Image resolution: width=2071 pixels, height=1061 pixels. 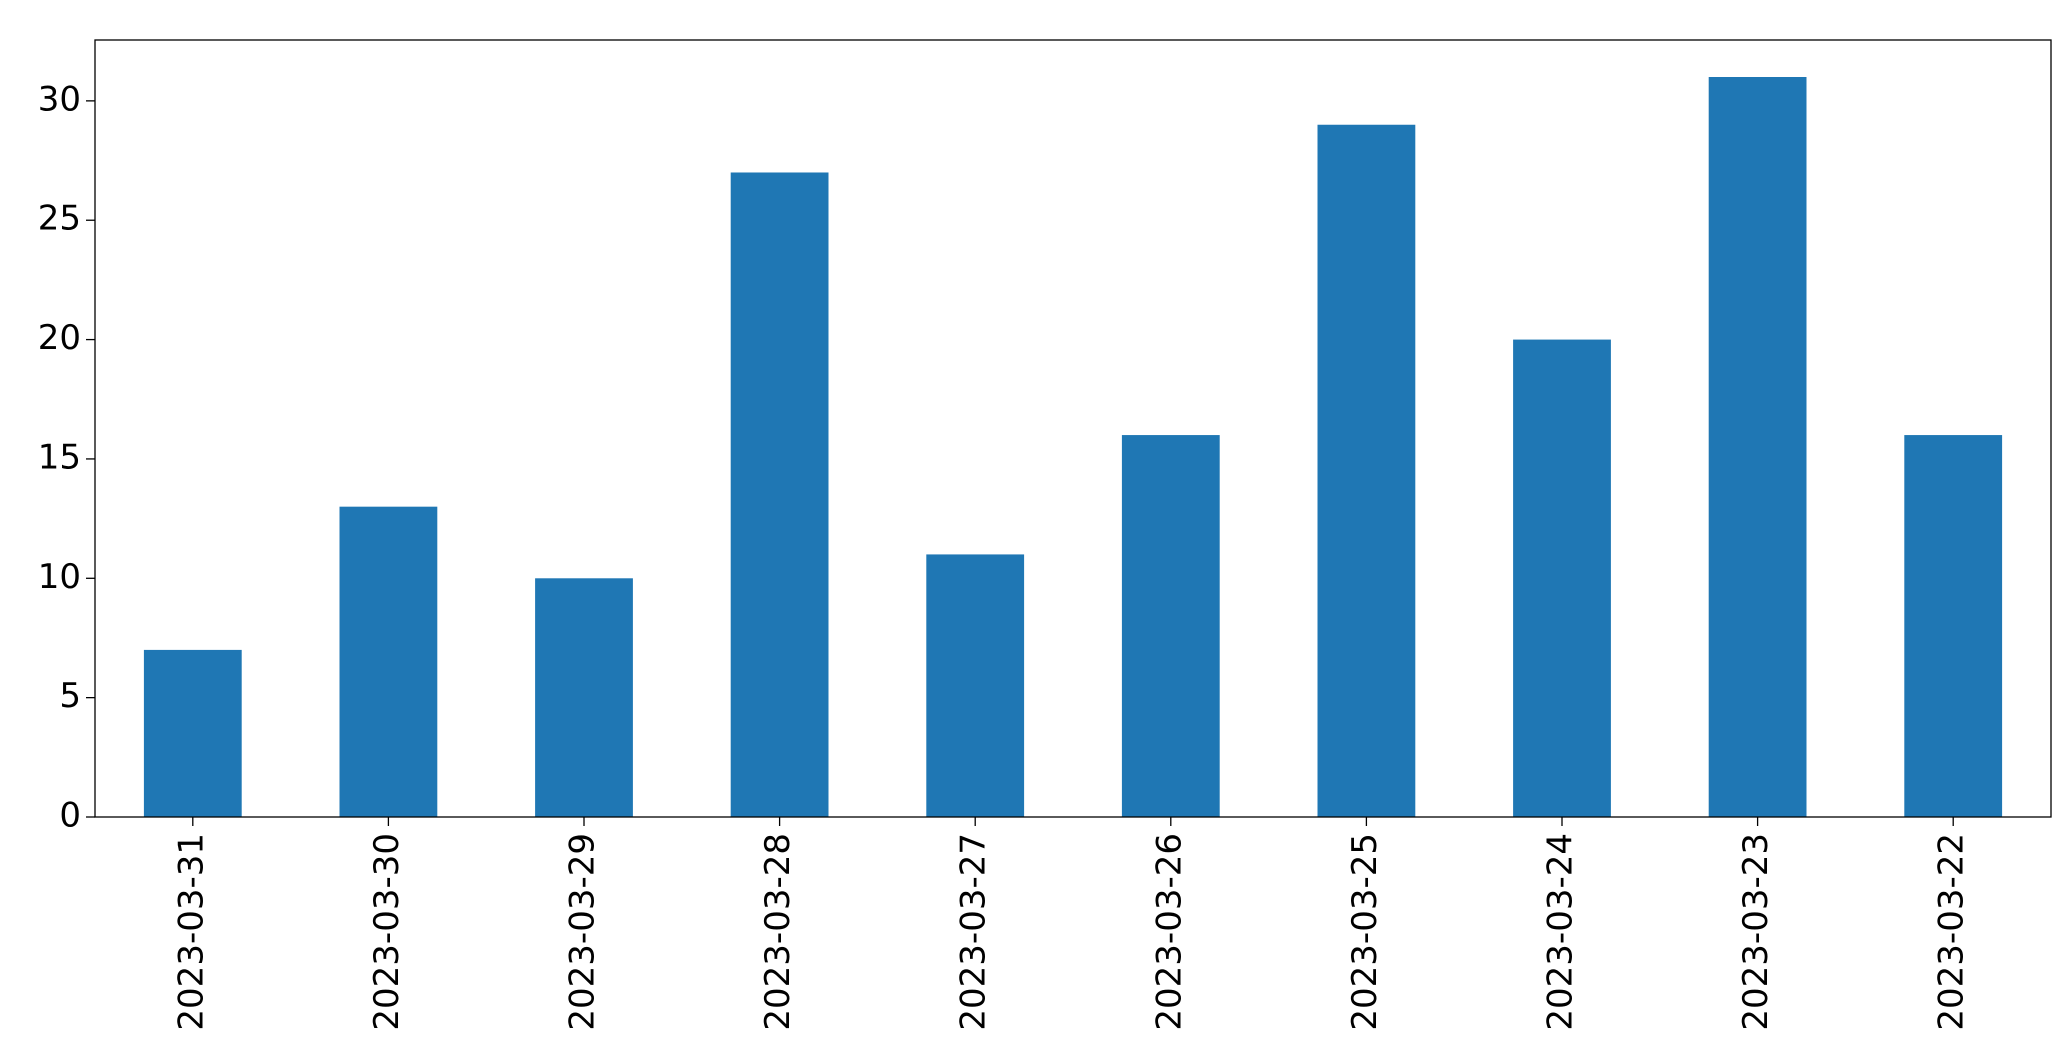 I want to click on x-tick-label: 2023-03-23, so click(x=1756, y=932).